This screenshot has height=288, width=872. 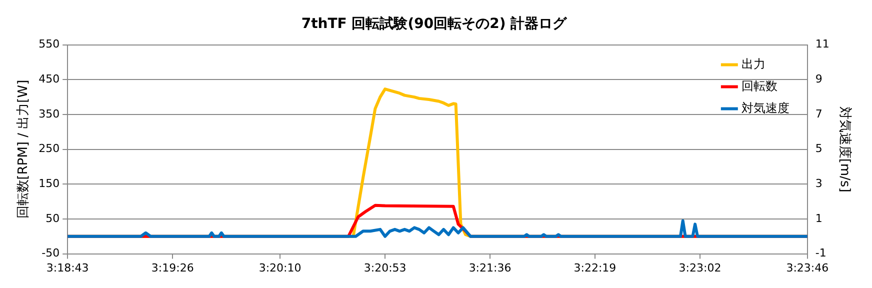 What do you see at coordinates (49, 113) in the screenshot?
I see `y-tick-label: 350` at bounding box center [49, 113].